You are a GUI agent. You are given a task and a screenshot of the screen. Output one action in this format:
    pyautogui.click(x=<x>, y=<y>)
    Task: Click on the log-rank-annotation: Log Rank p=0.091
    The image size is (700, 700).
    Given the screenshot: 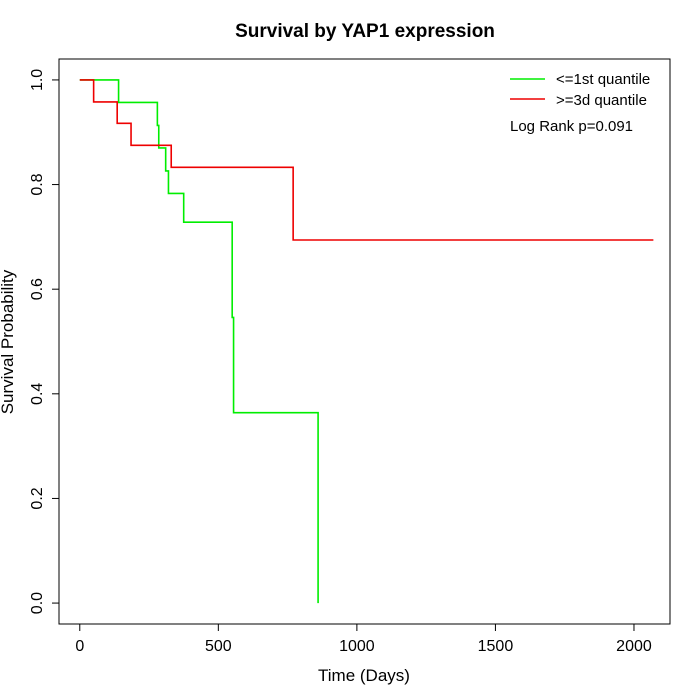 What is the action you would take?
    pyautogui.click(x=571, y=126)
    